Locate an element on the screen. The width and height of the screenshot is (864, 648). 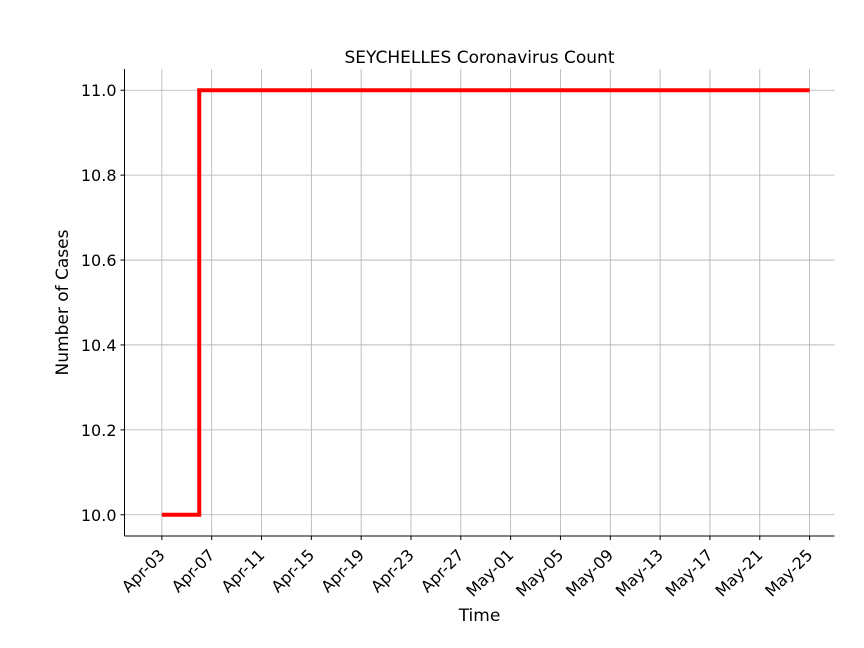
x-tick-label: May-13 is located at coordinates (639, 572).